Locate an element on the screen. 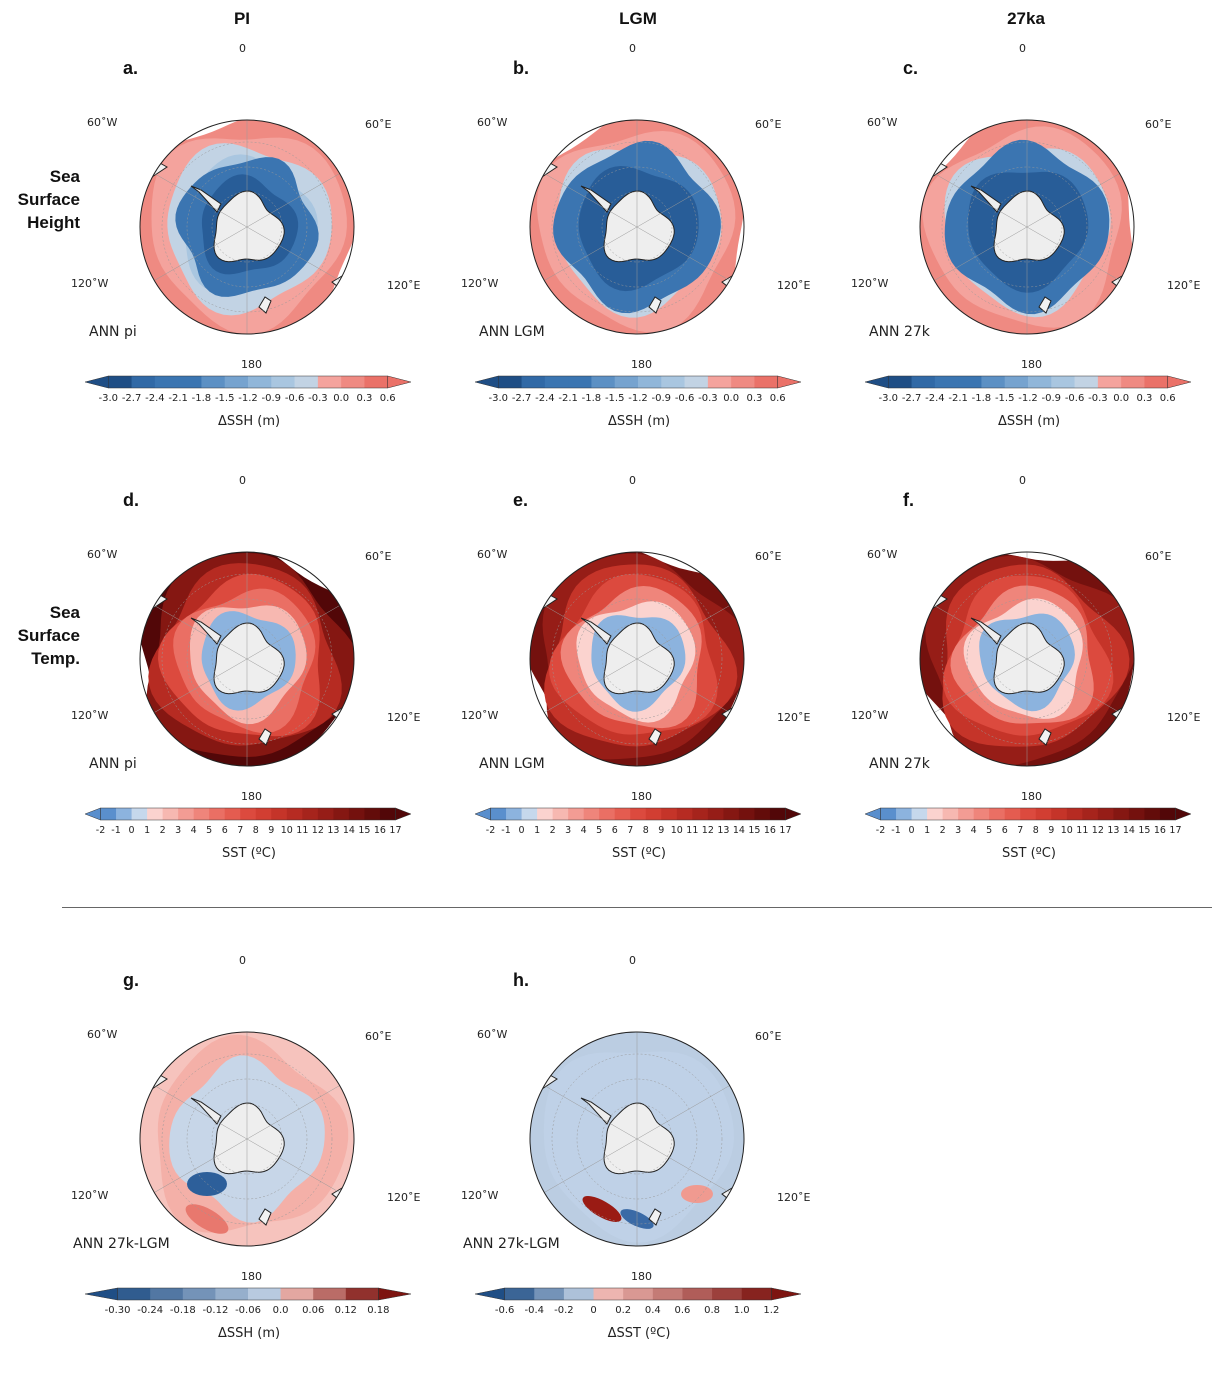 This screenshot has width=1212, height=1394. colorbar-unit-label: ΔSSH (m) is located at coordinates (249, 421).